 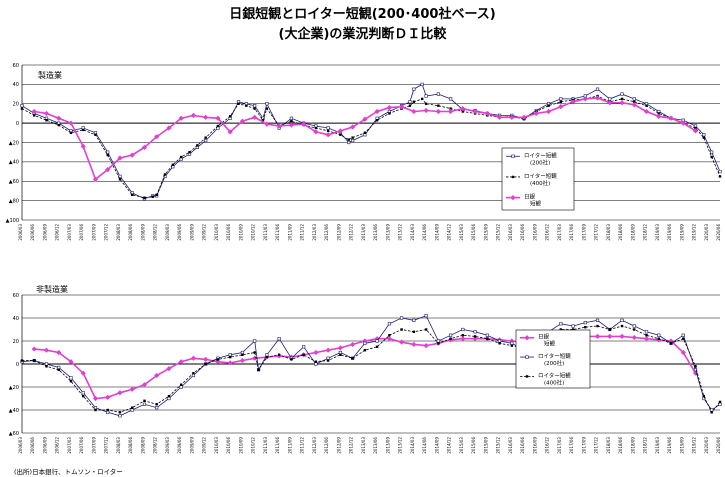 I want to click on x-tick-label: 2008/09, so click(x=142, y=232).